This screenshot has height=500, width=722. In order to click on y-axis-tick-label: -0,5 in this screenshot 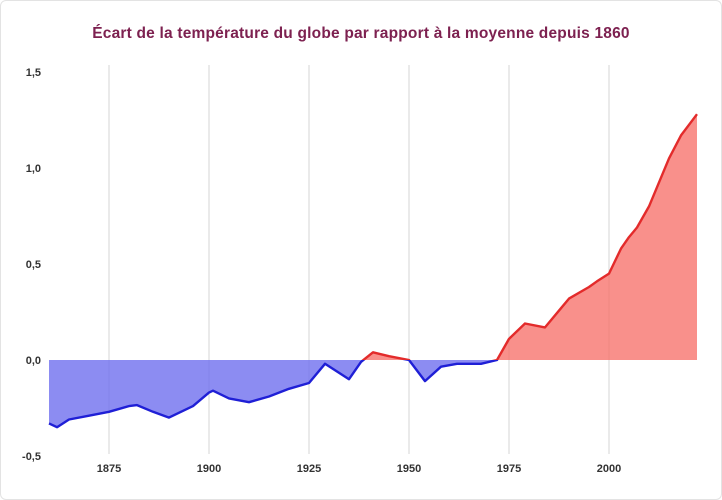, I will do `click(31, 457)`.